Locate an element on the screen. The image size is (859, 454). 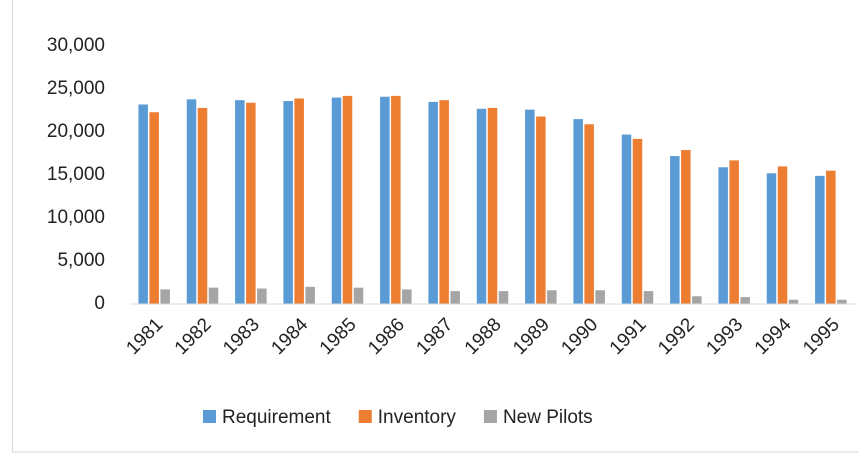
y-tick-label: 5,000 is located at coordinates (81, 260).